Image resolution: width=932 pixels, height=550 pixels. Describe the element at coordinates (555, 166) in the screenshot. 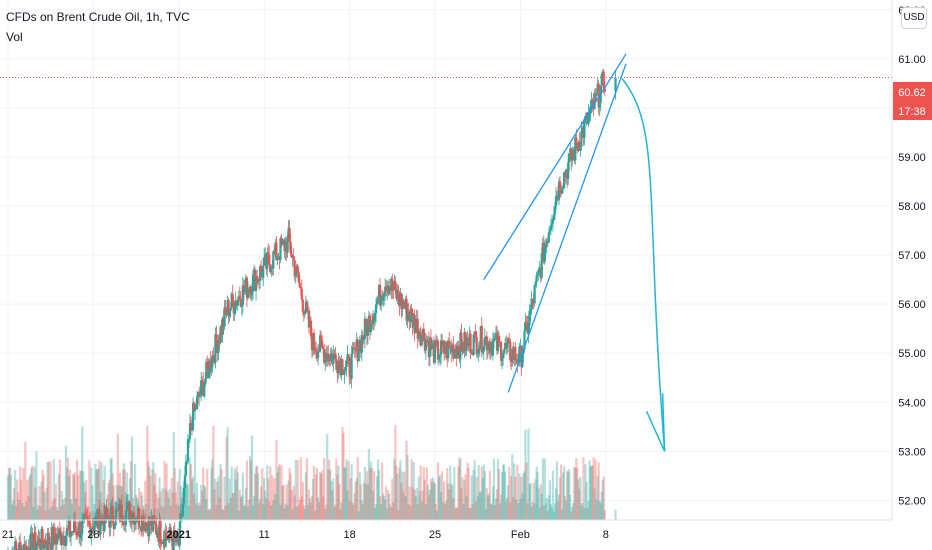

I see `wedge-upper-trendline` at that location.